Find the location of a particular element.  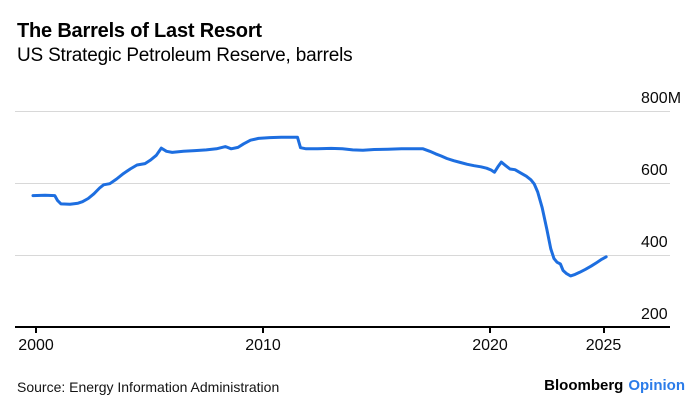

x-axis-tick-2025 is located at coordinates (603, 330).